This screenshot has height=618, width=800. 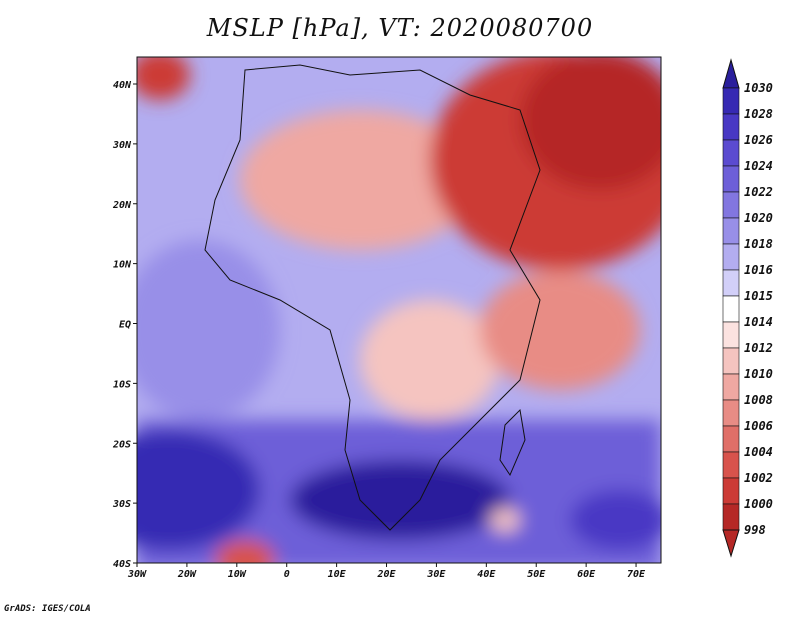 What do you see at coordinates (758, 504) in the screenshot?
I see `colorbar-label: 1000` at bounding box center [758, 504].